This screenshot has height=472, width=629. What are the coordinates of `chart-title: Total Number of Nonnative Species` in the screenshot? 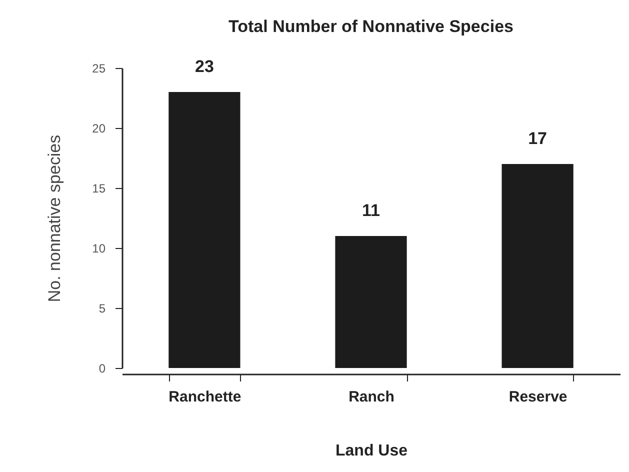 It's located at (371, 26).